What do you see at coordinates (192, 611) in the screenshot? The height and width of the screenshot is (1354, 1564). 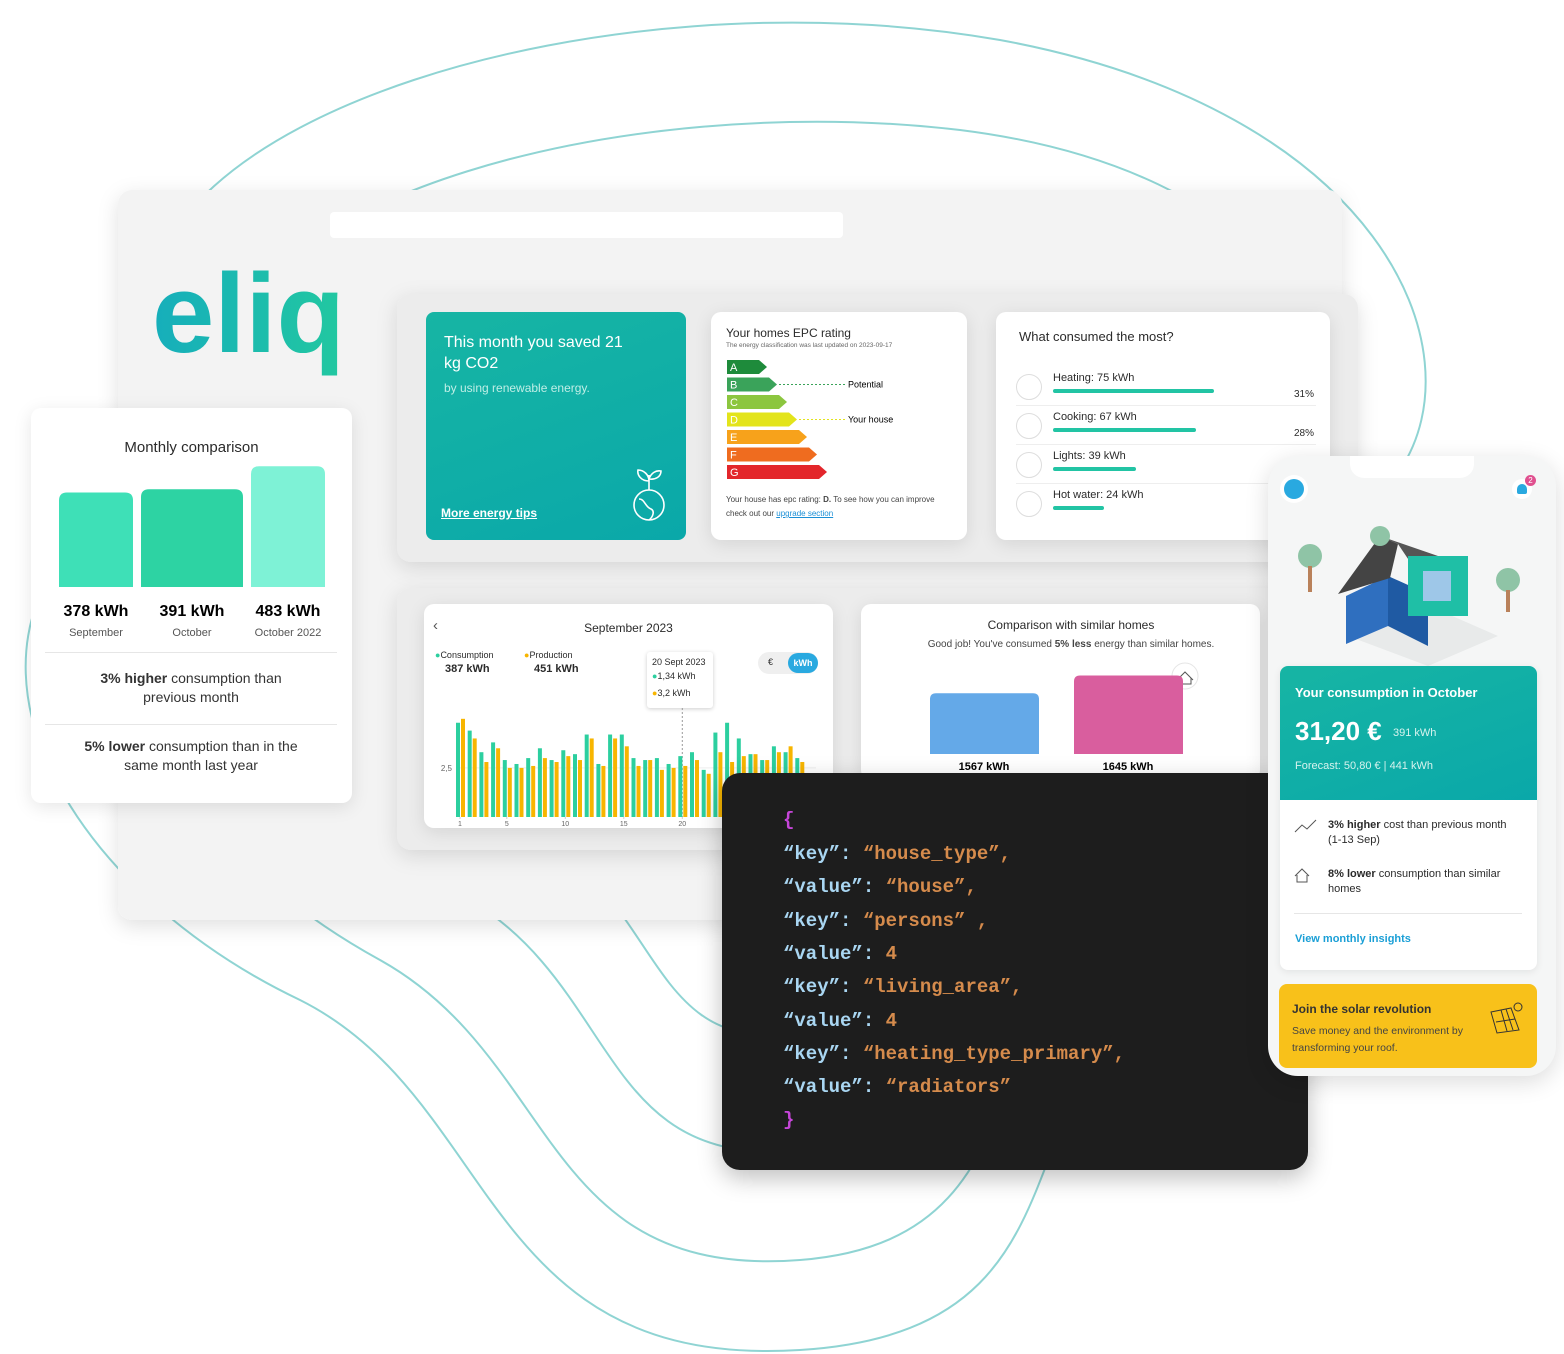 I see `value-label: 391 kWh` at bounding box center [192, 611].